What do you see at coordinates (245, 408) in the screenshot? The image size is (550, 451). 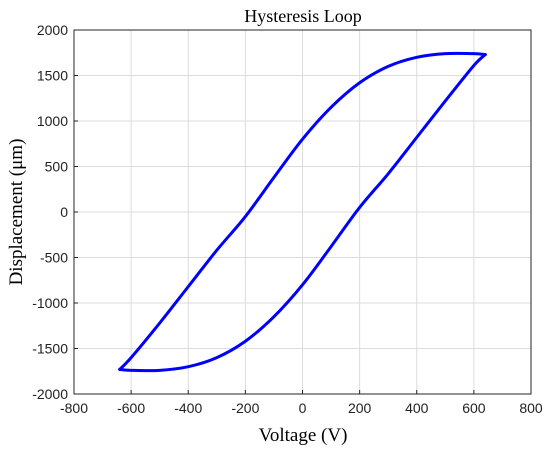 I see `x-tick-label: -200` at bounding box center [245, 408].